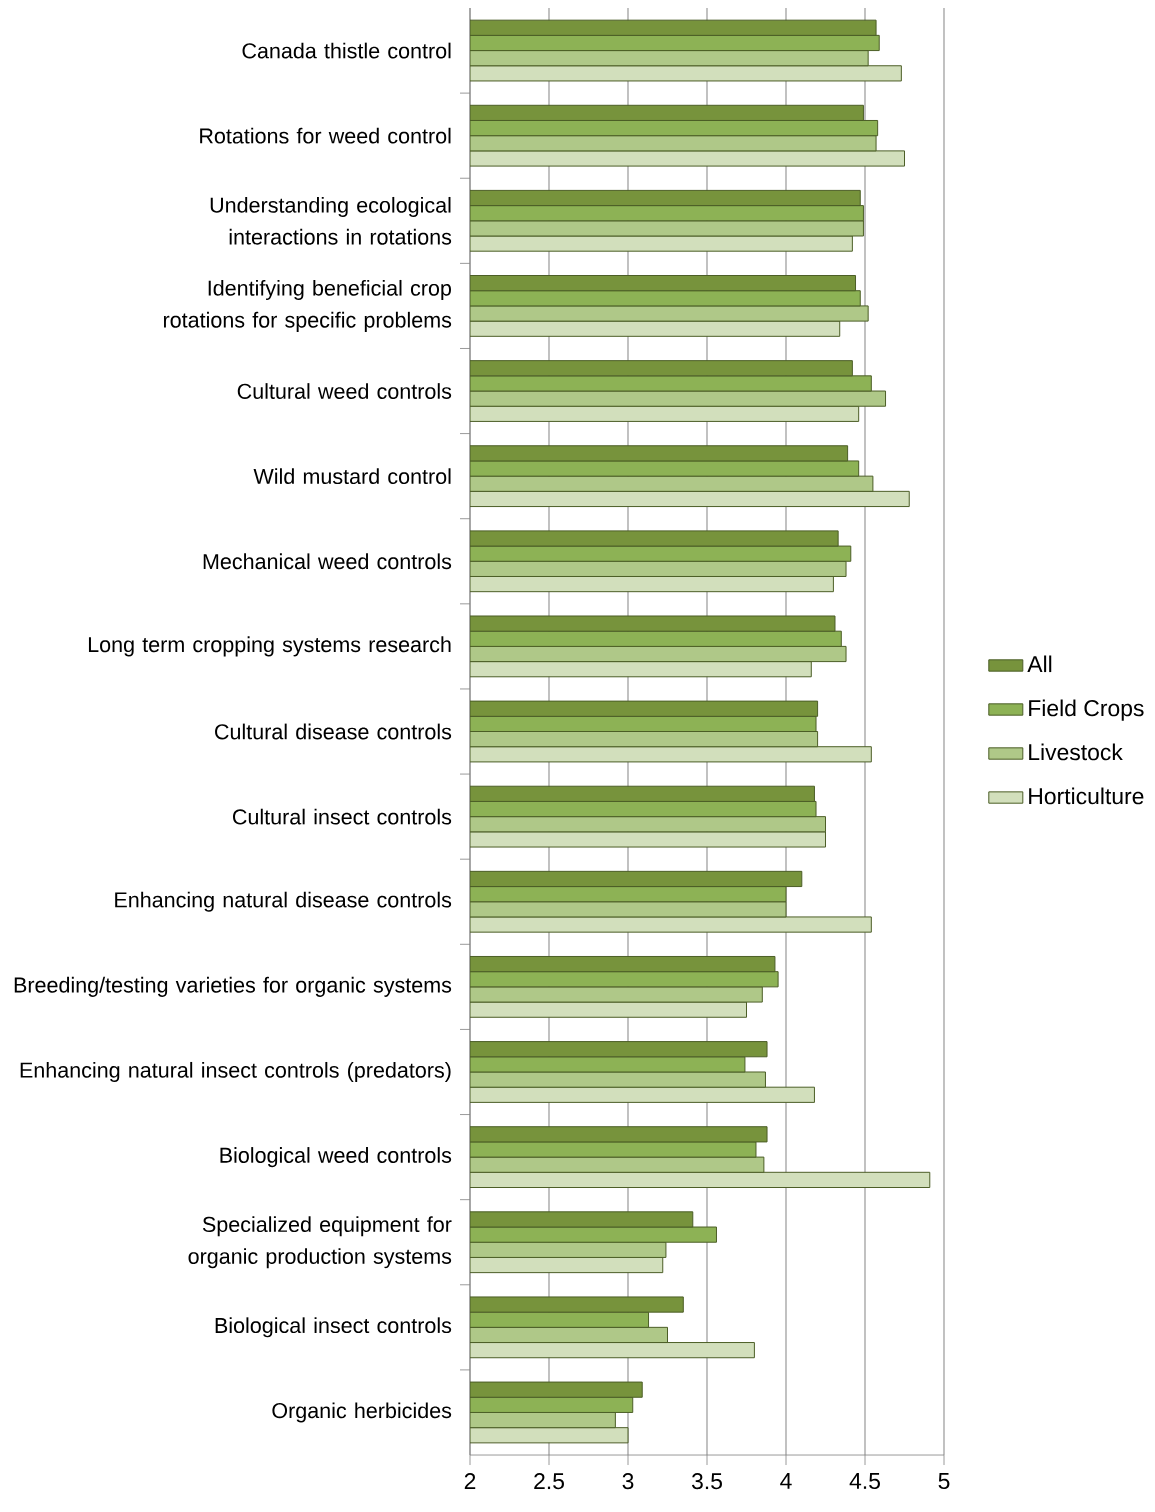  I want to click on x-tick-label: 4, so click(786, 1481).